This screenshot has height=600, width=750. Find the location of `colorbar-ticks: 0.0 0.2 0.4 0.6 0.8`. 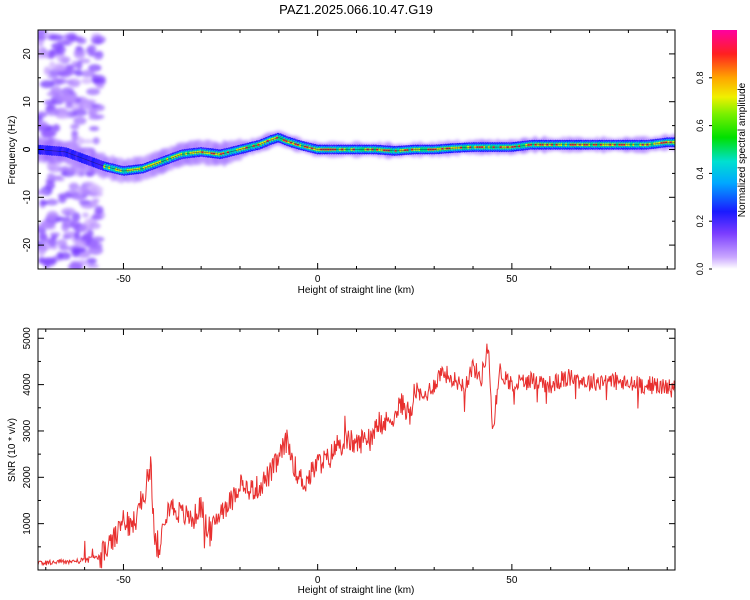

colorbar-ticks: 0.0 0.2 0.4 0.6 0.8 is located at coordinates (703, 174).